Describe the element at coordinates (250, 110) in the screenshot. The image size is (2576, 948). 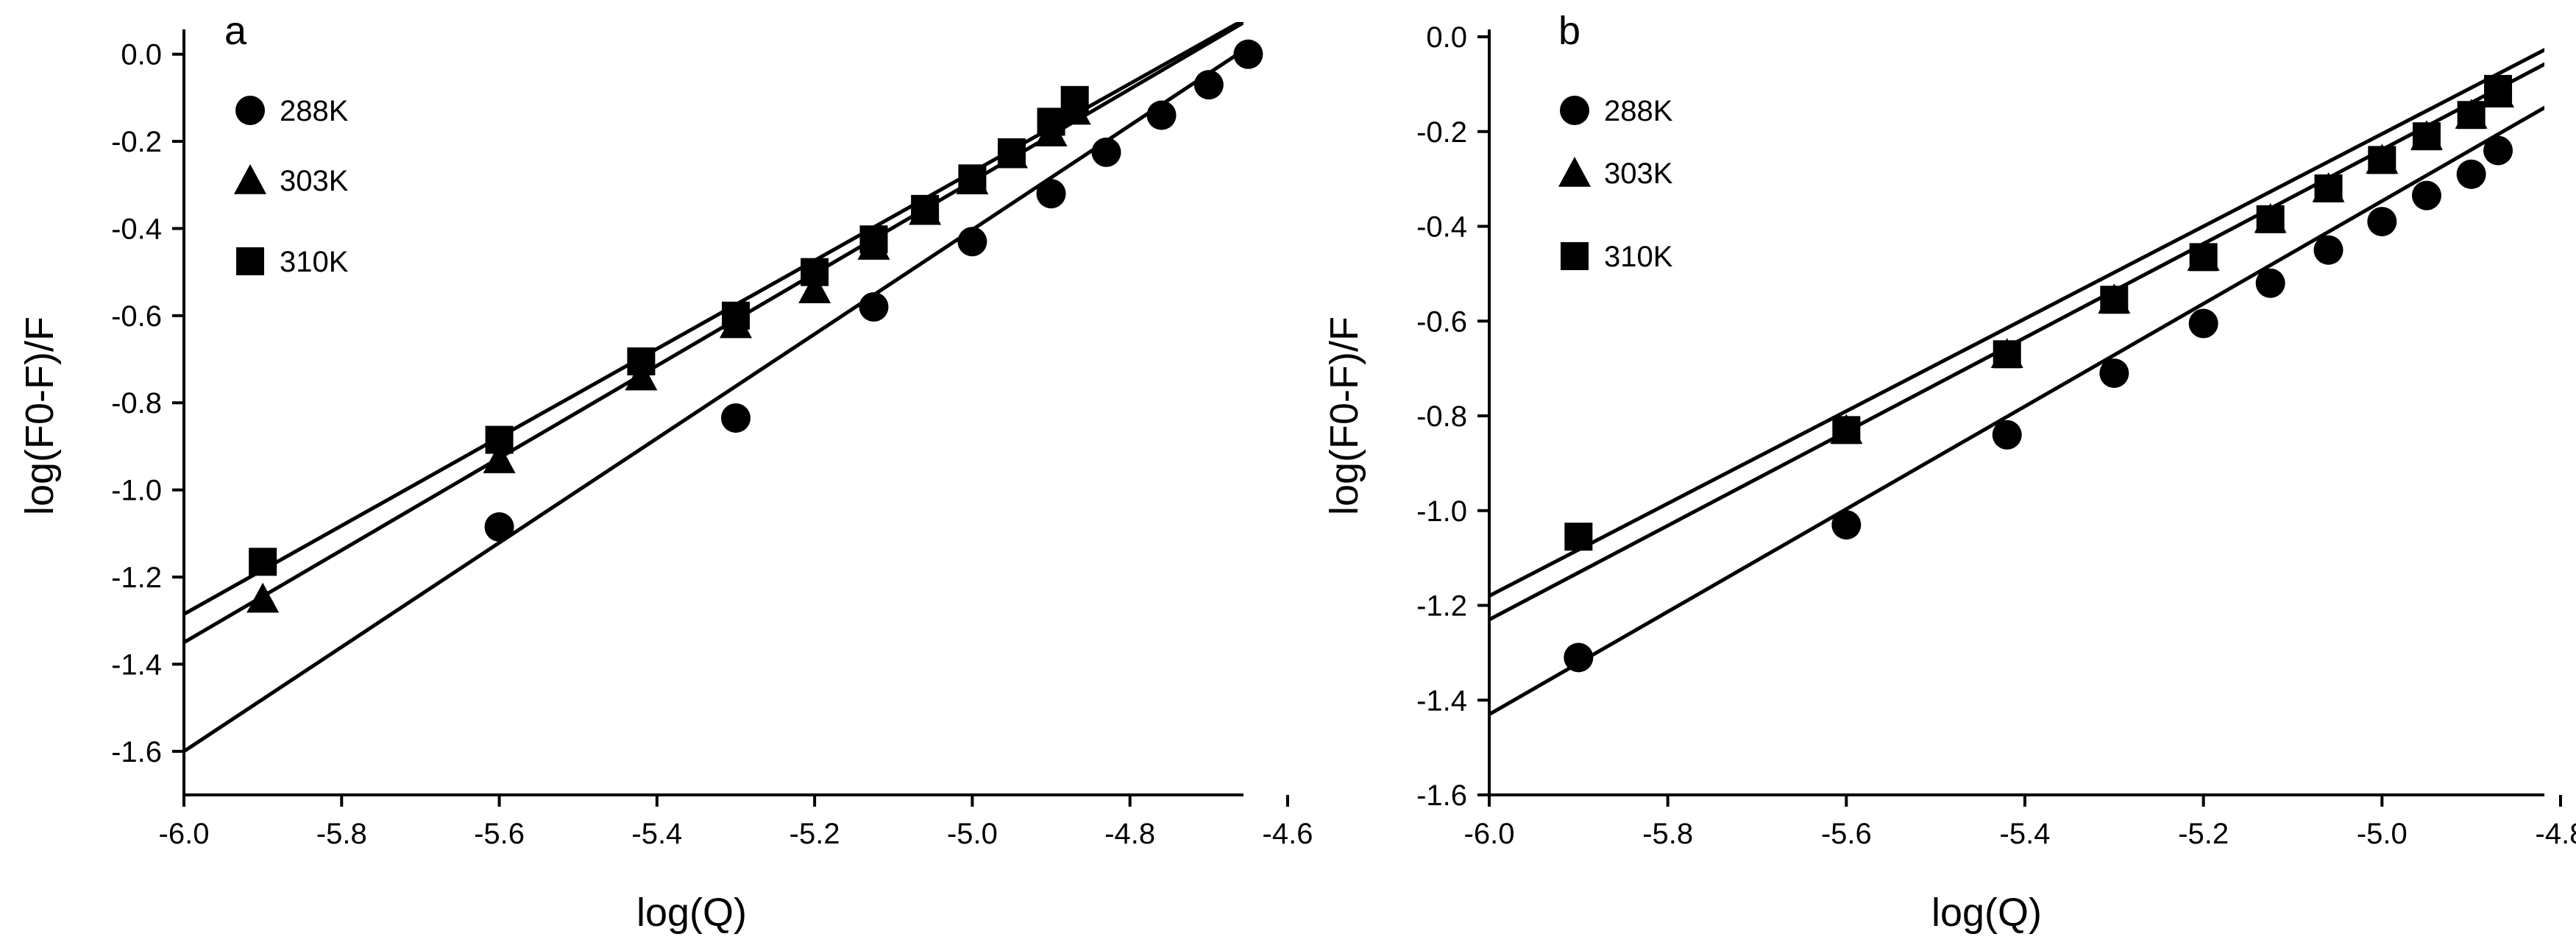
I see `legend-marker-288K` at that location.